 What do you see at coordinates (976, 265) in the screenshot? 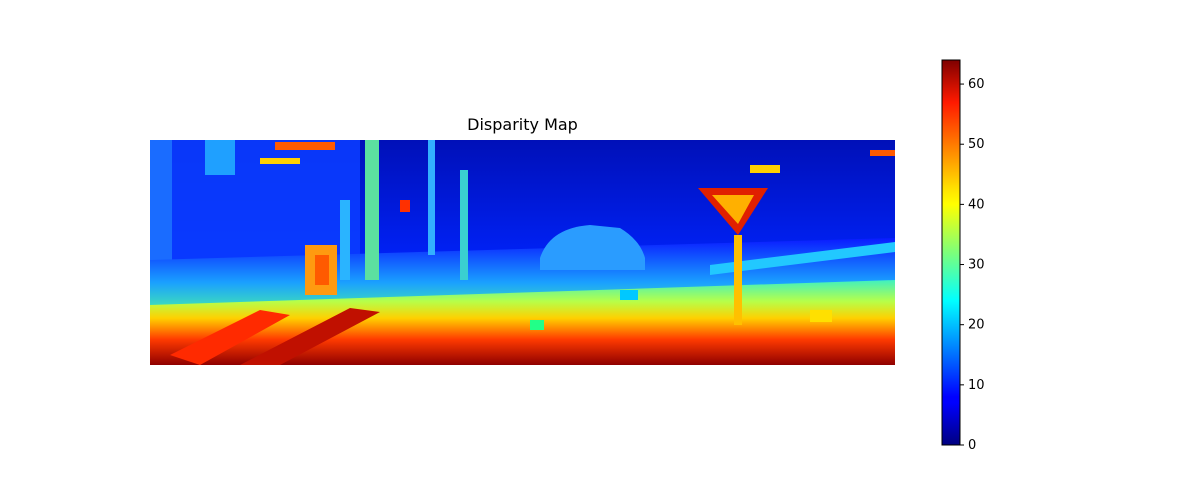
I see `colorbar-tick-label: 30` at bounding box center [976, 265].